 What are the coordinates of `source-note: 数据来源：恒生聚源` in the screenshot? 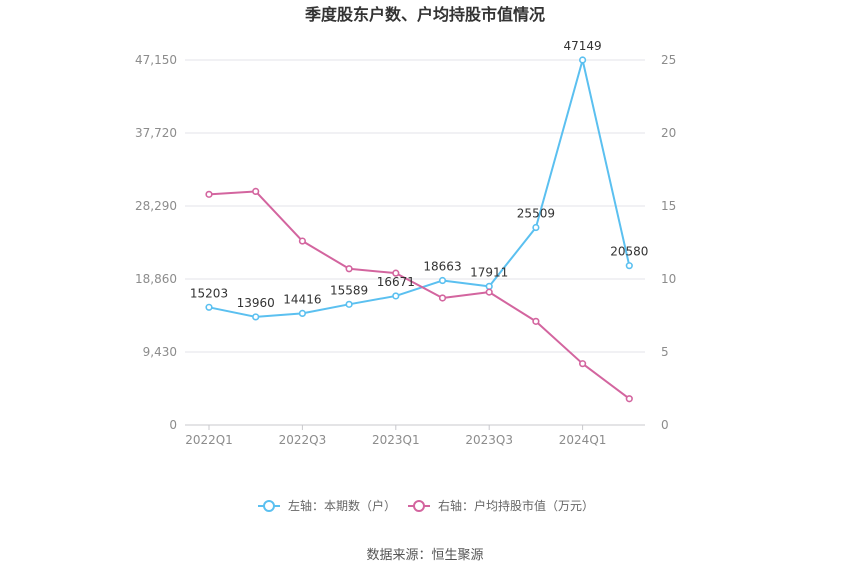 It's located at (424, 555).